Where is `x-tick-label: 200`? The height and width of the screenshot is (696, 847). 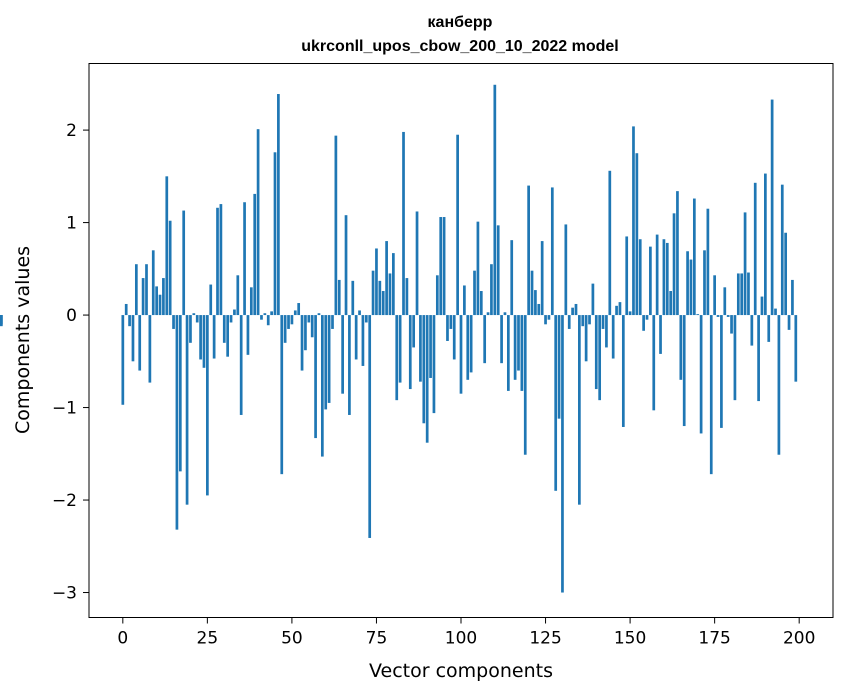
x-tick-label: 200 is located at coordinates (799, 639).